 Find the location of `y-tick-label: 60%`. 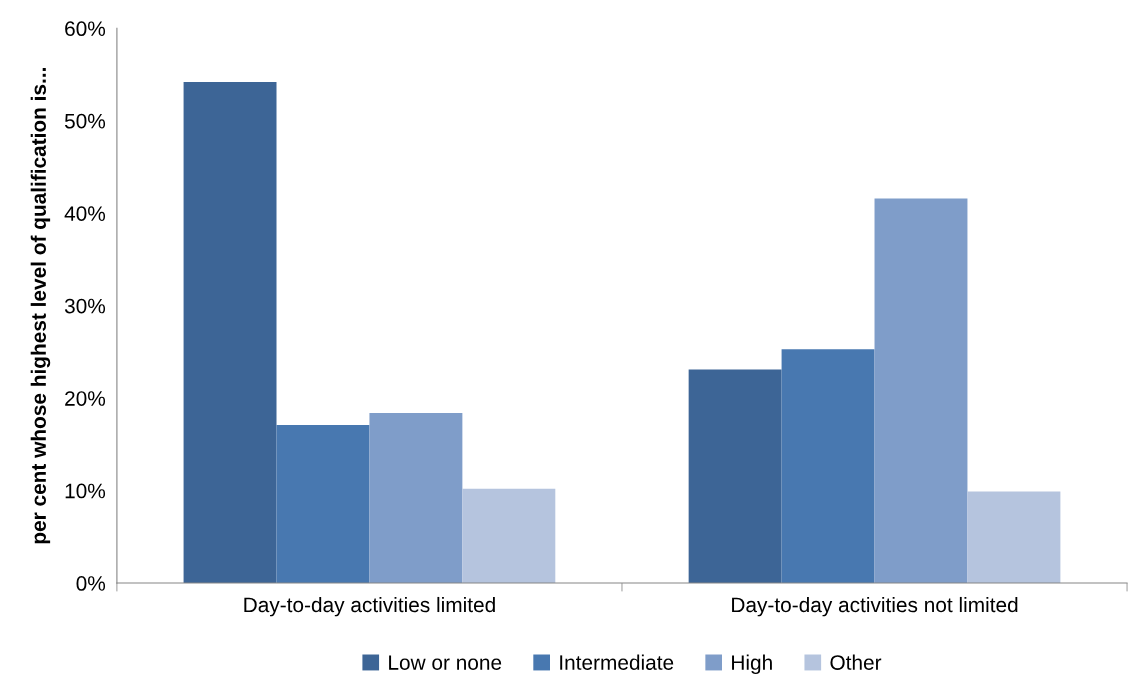

y-tick-label: 60% is located at coordinates (85, 29).